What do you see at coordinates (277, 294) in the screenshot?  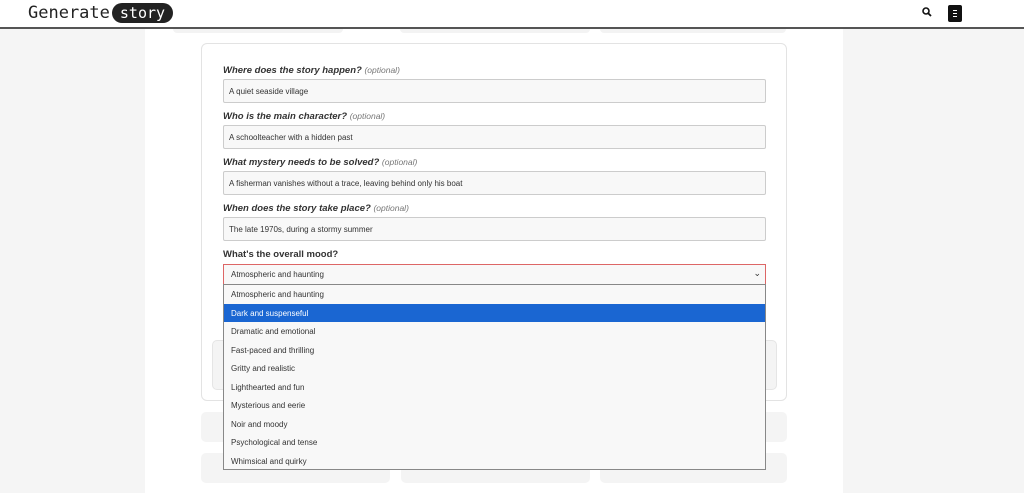 I see `mood-option: Atmospheric and haunting` at bounding box center [277, 294].